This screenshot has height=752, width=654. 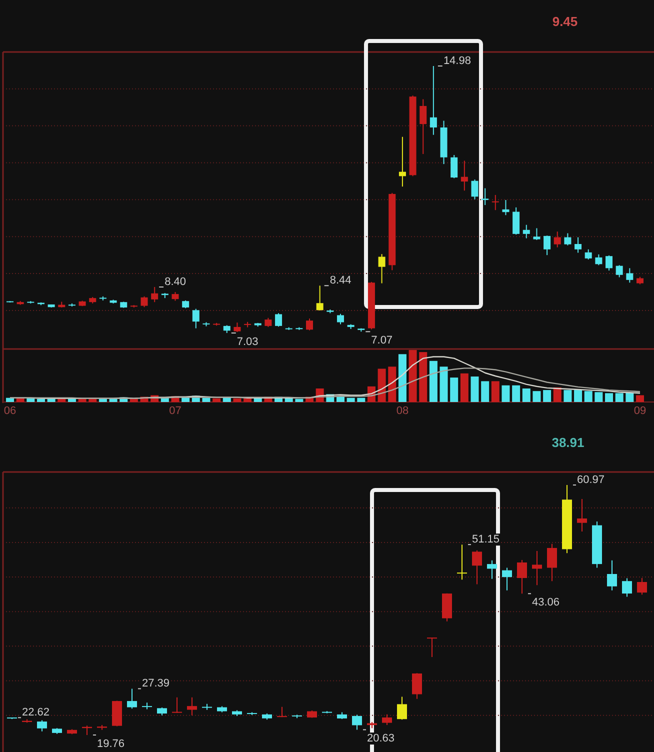 I want to click on text: 19.76, so click(x=111, y=744).